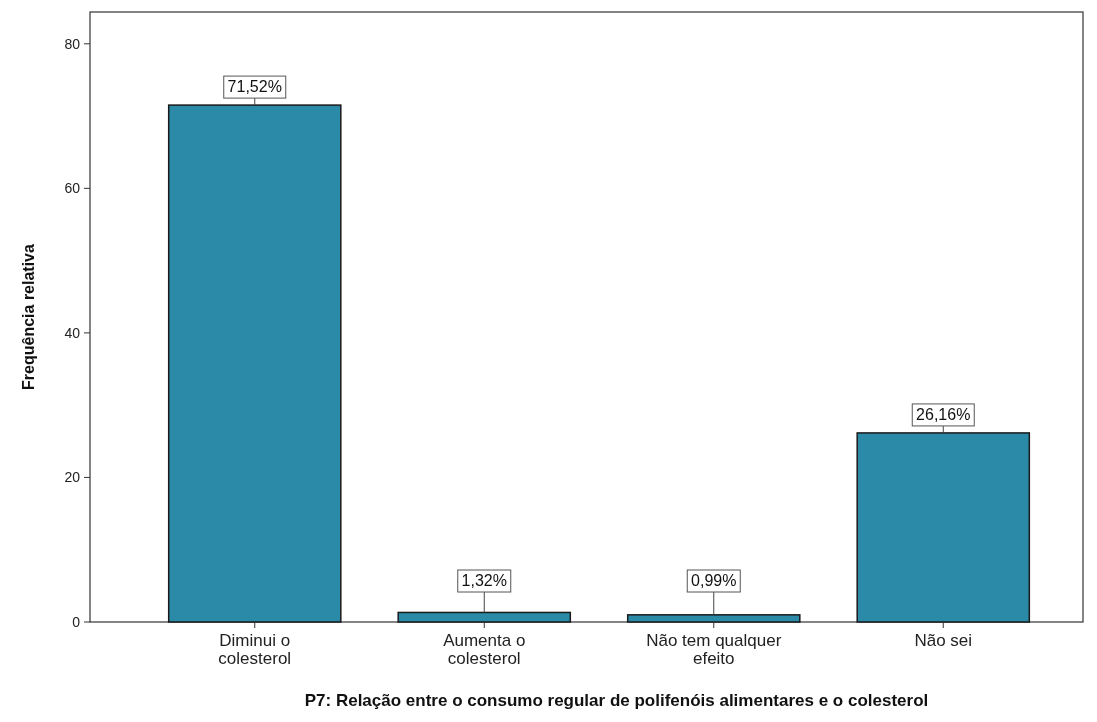  Describe the element at coordinates (943, 640) in the screenshot. I see `x-tick-label: Não sei` at that location.